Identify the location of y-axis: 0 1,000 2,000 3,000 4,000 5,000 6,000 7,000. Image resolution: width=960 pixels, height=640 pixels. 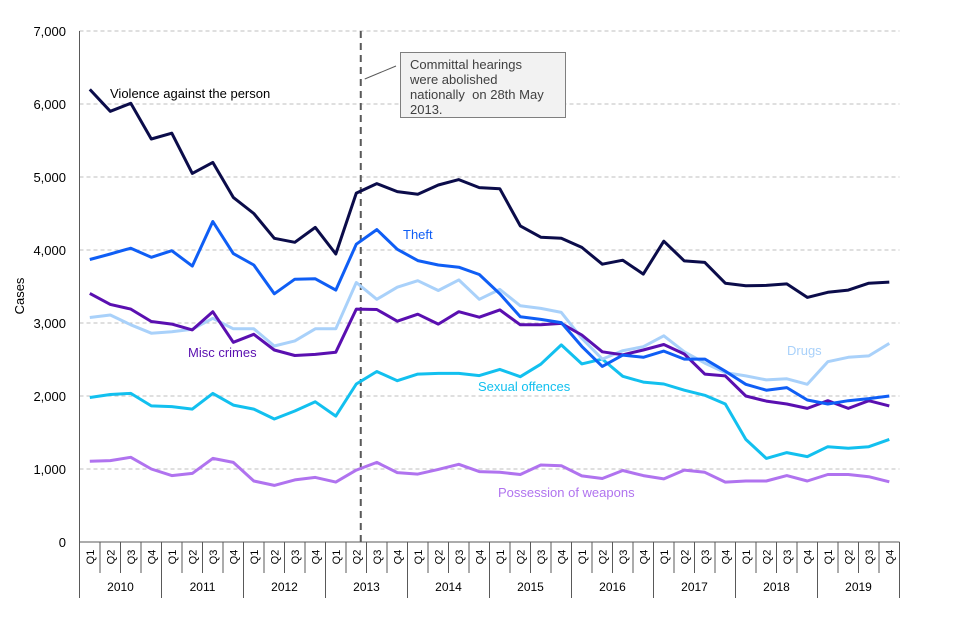
(56, 287).